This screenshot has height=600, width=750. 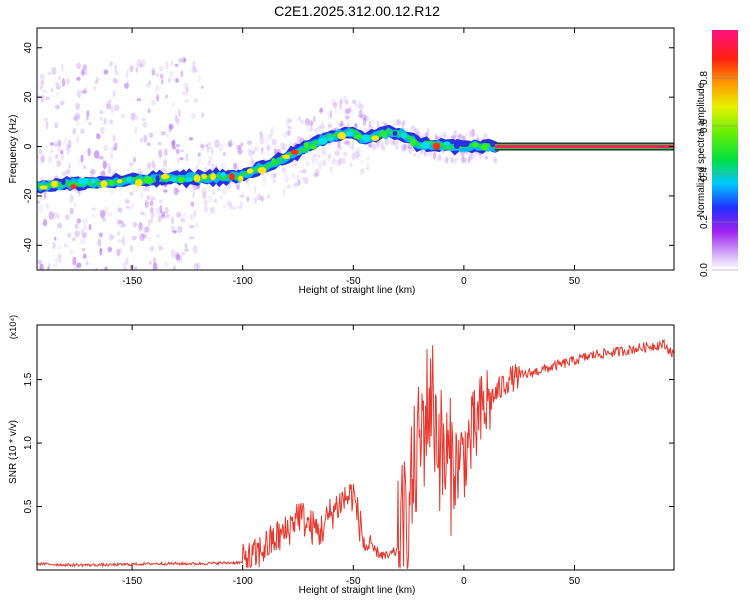 I want to click on y-tick-label: 20, so click(x=28, y=97).